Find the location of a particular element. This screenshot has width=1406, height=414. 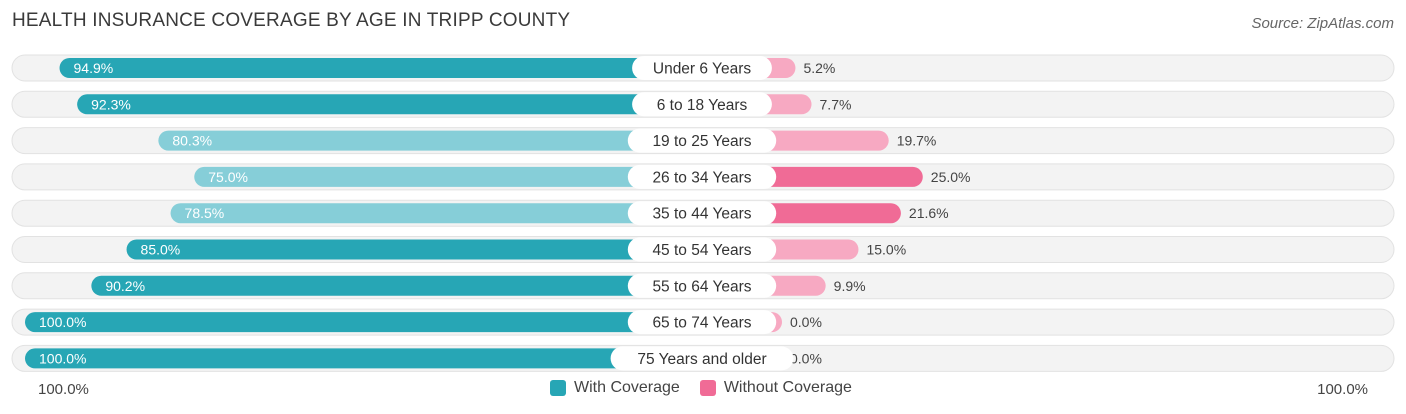

category-label-19-to-25-years: 19 to 25 Years is located at coordinates (701, 141).